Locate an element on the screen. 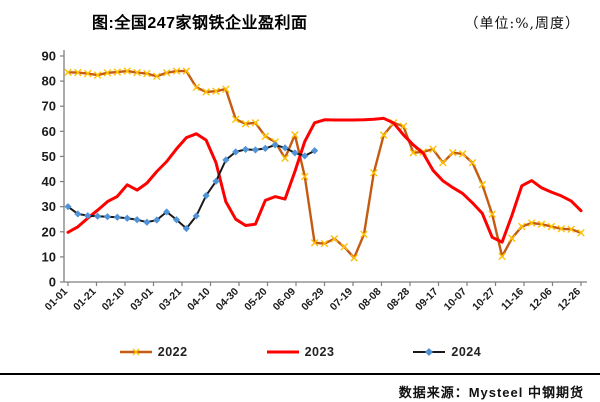 The height and width of the screenshot is (402, 600). legend-item-2024: 2024 is located at coordinates (446, 352).